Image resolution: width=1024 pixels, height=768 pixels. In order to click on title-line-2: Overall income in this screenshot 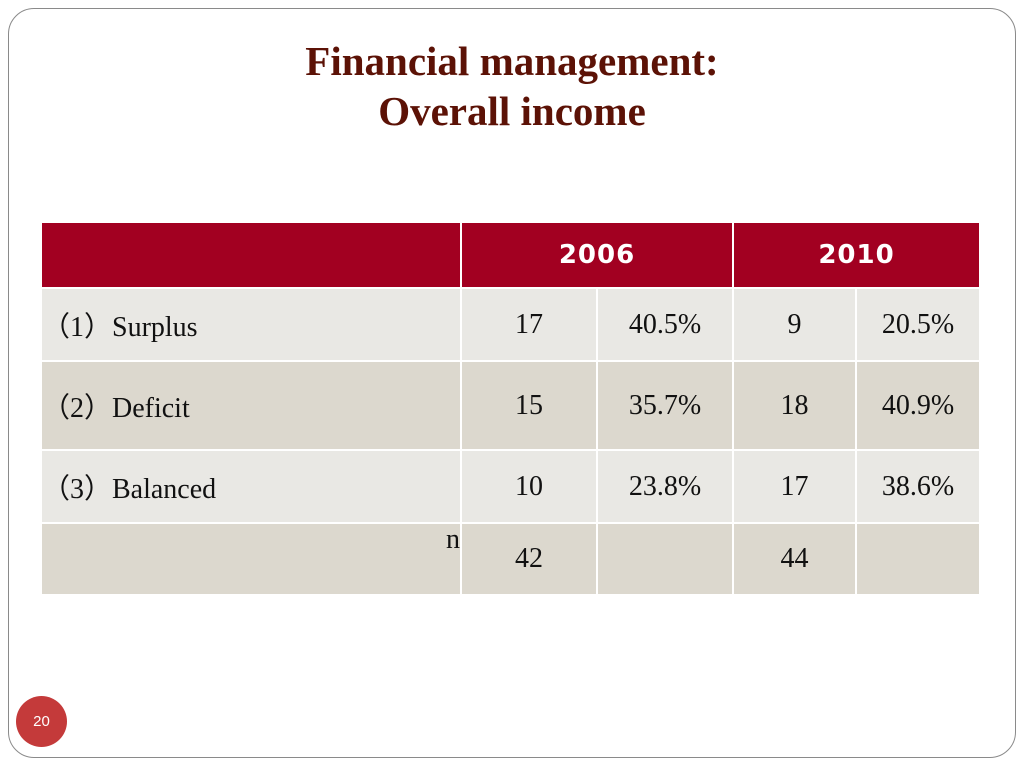, I will do `click(512, 111)`.